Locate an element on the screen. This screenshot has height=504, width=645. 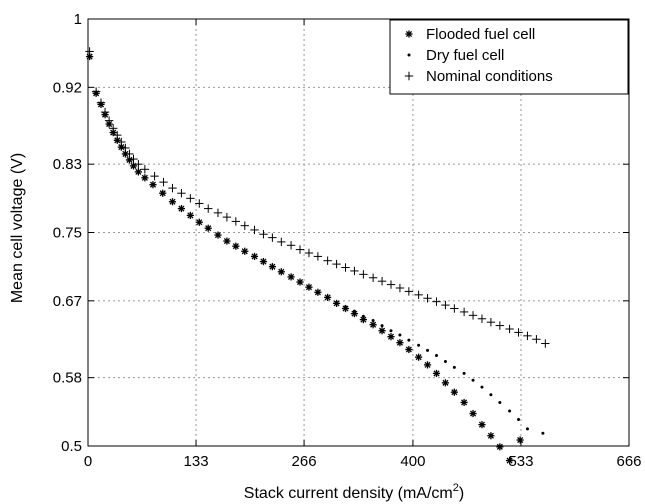
y-axis-label: Mean cell voltage (V) is located at coordinates (17, 228).